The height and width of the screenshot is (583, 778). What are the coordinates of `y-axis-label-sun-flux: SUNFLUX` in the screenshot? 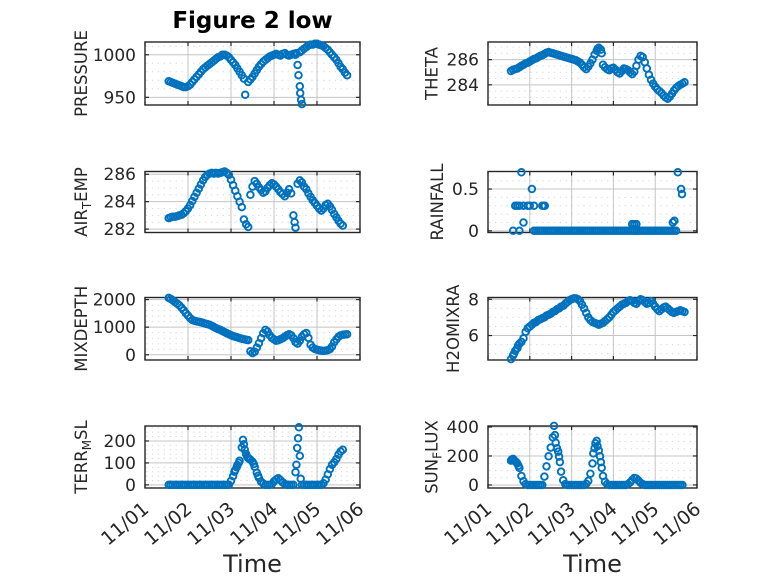 It's located at (434, 457).